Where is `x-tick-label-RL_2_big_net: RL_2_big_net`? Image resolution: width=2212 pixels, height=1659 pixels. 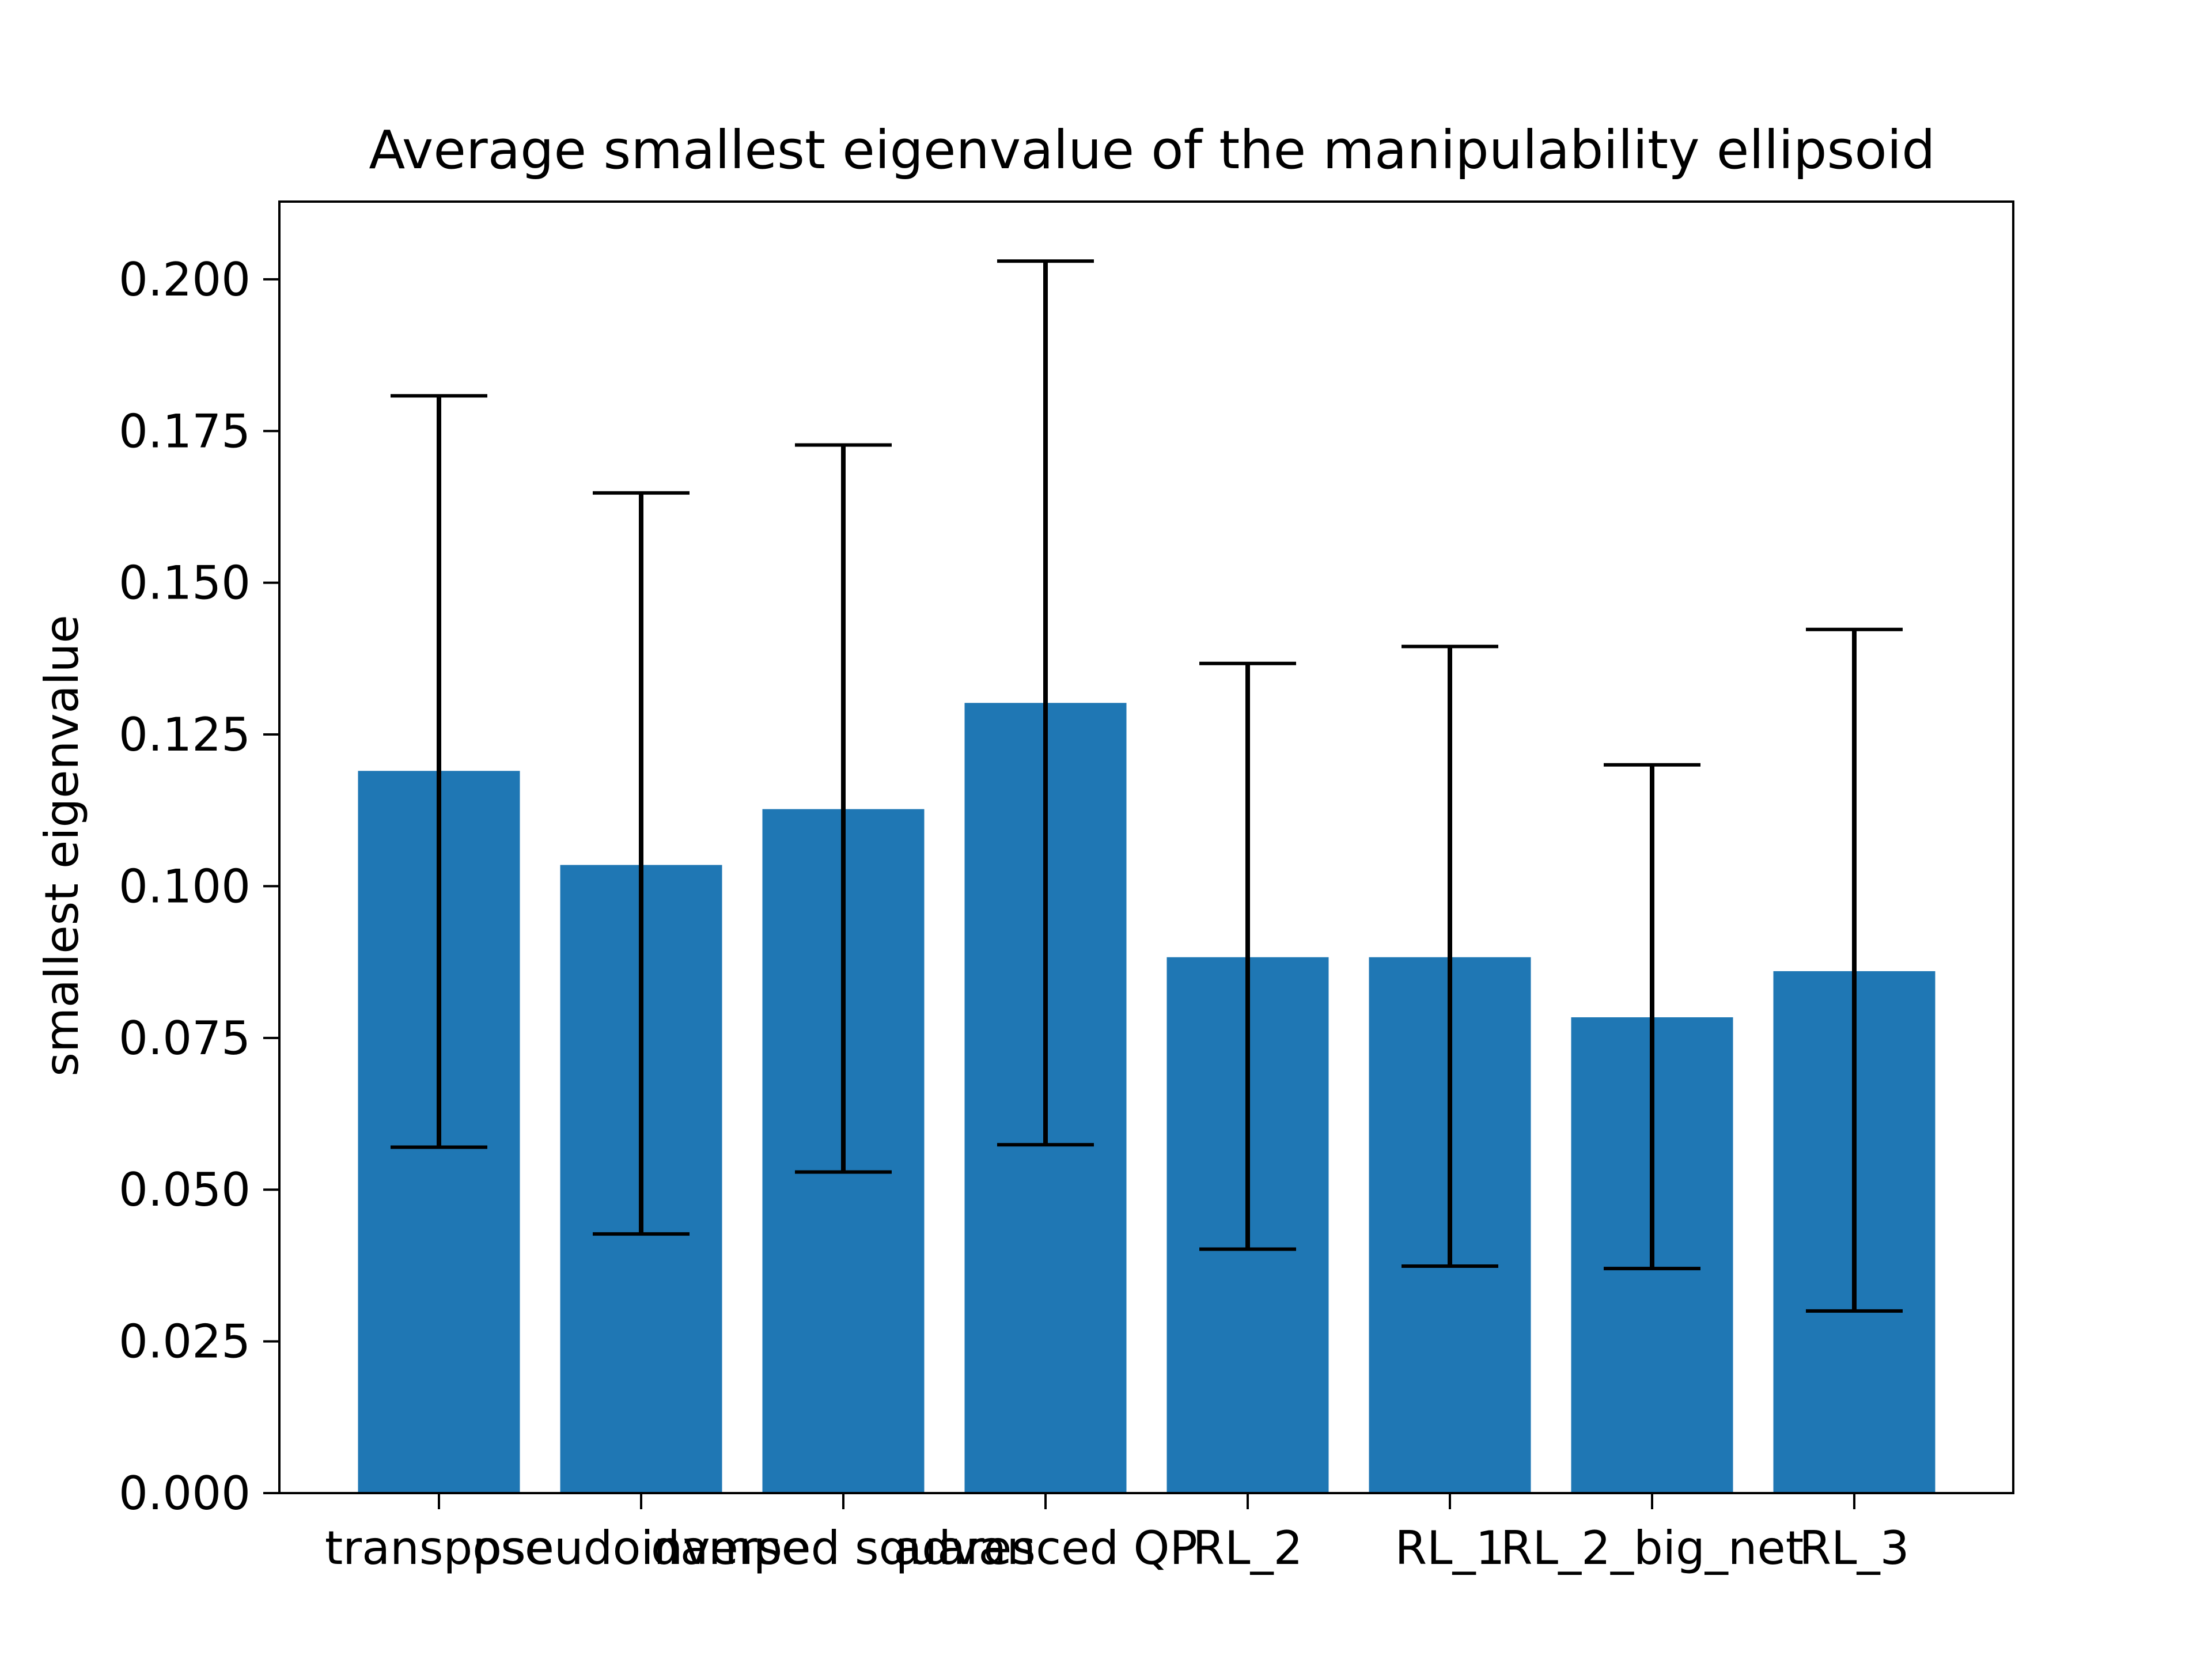
x-tick-label-RL_2_big_net: RL_2_big_net is located at coordinates (1652, 1548).